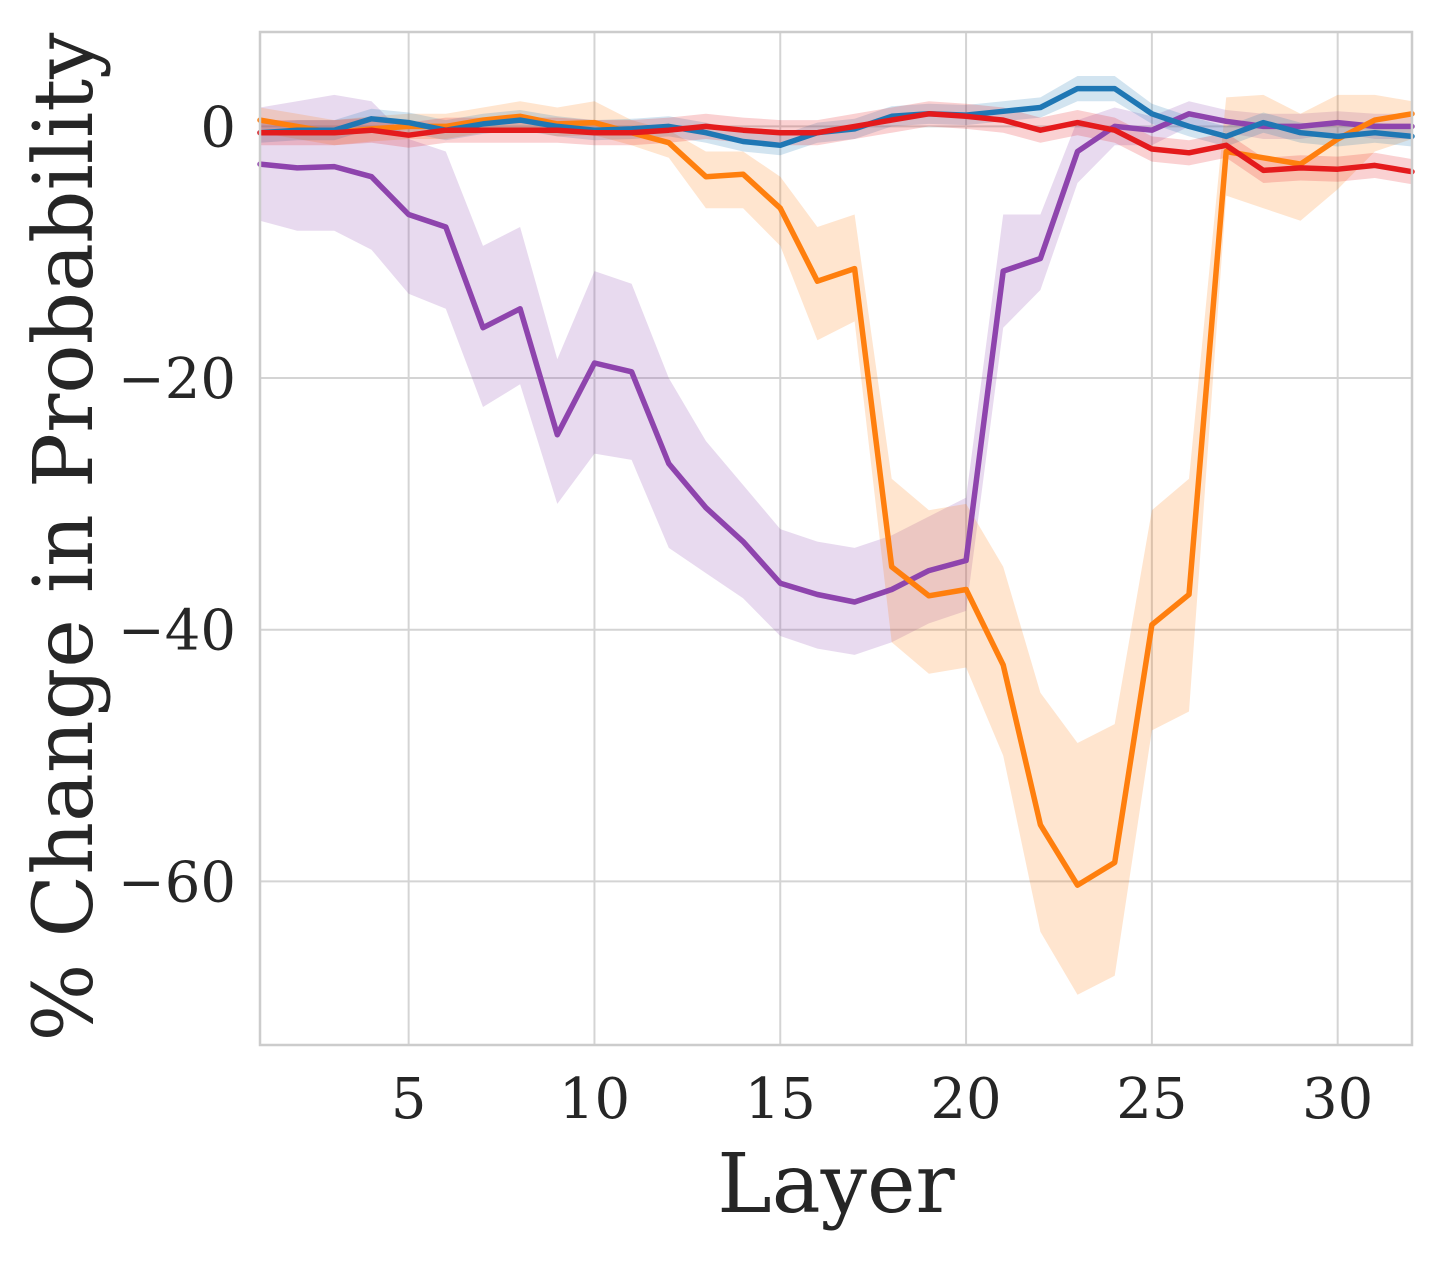  What do you see at coordinates (1151, 1099) in the screenshot?
I see `x-tick-label: 25` at bounding box center [1151, 1099].